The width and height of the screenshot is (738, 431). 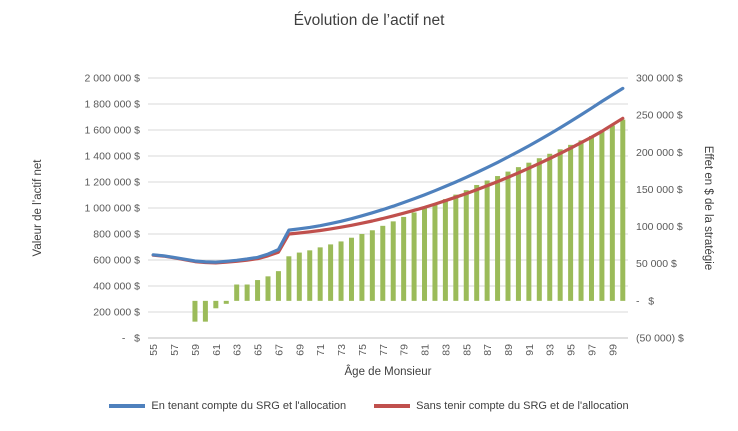 What do you see at coordinates (656, 264) in the screenshot?
I see `right-axis-tick-label: 50 000 $` at bounding box center [656, 264].